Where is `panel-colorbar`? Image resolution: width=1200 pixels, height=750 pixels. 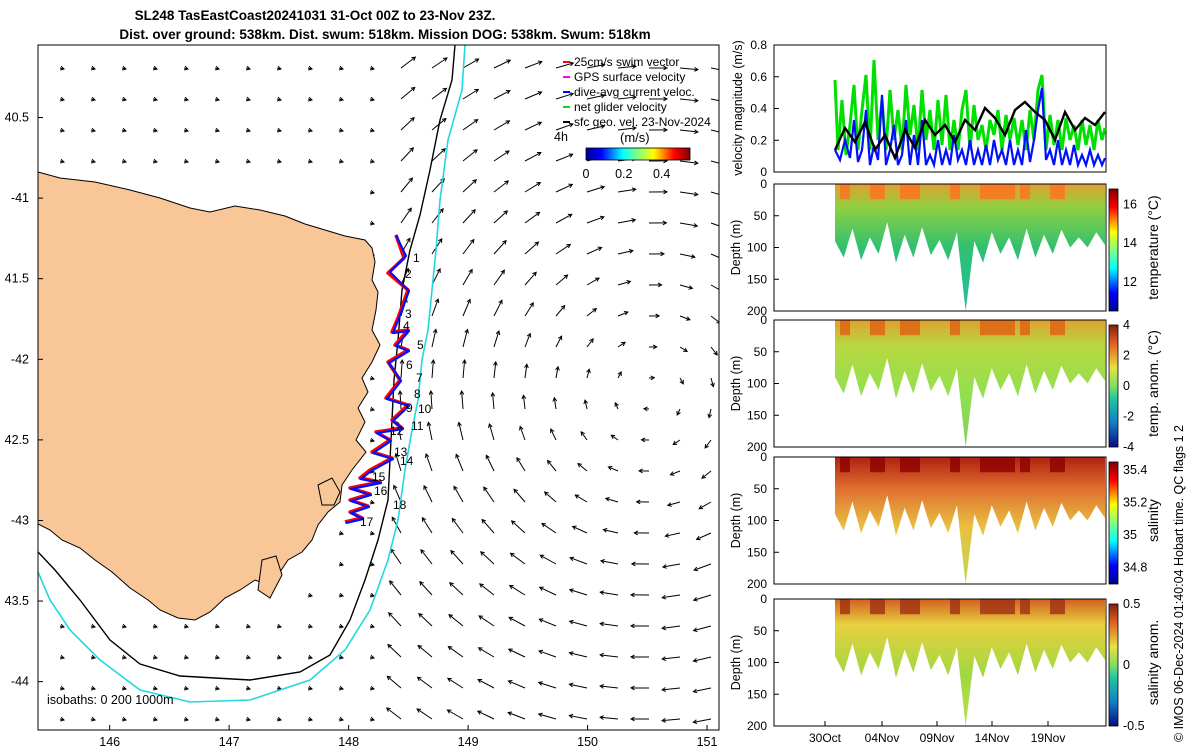 panel-colorbar is located at coordinates (1113, 523).